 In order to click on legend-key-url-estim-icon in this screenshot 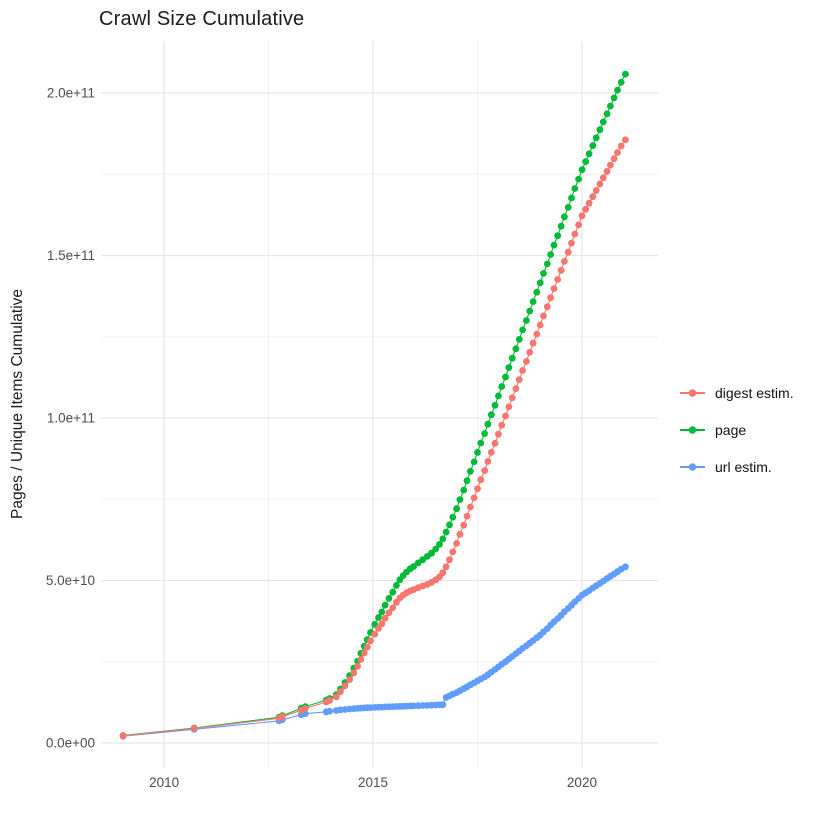, I will do `click(692, 466)`.